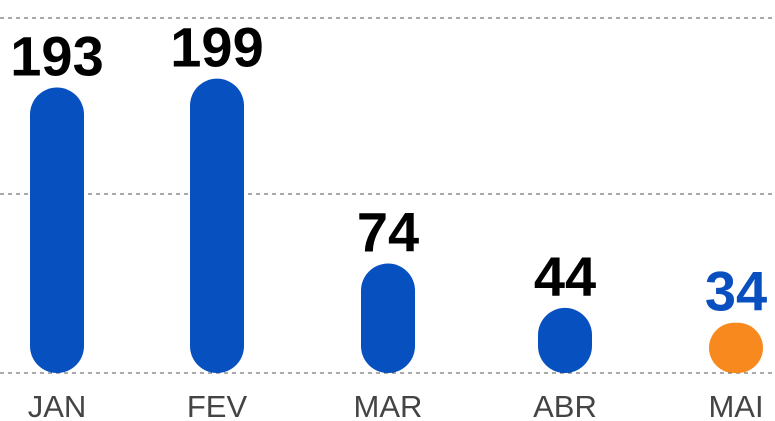 The height and width of the screenshot is (421, 775). What do you see at coordinates (736, 291) in the screenshot?
I see `value-label: 34` at bounding box center [736, 291].